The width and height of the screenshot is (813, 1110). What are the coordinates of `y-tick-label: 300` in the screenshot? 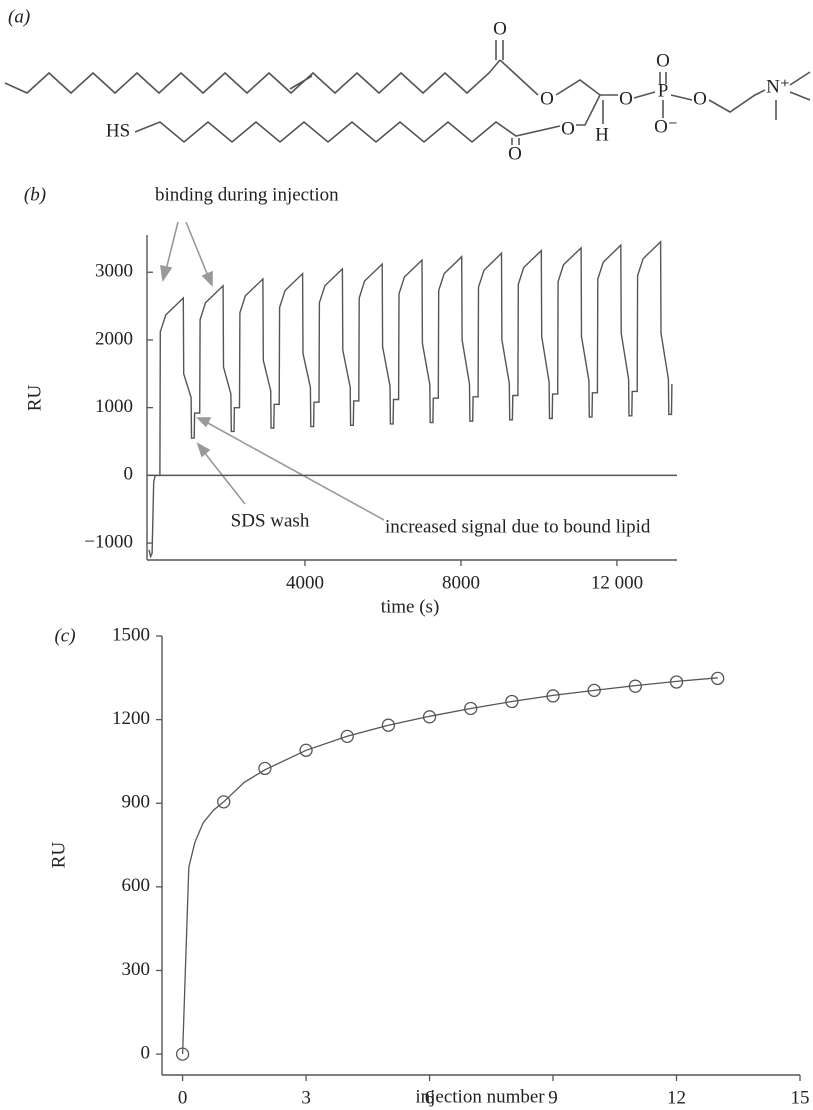 It's located at (136, 969).